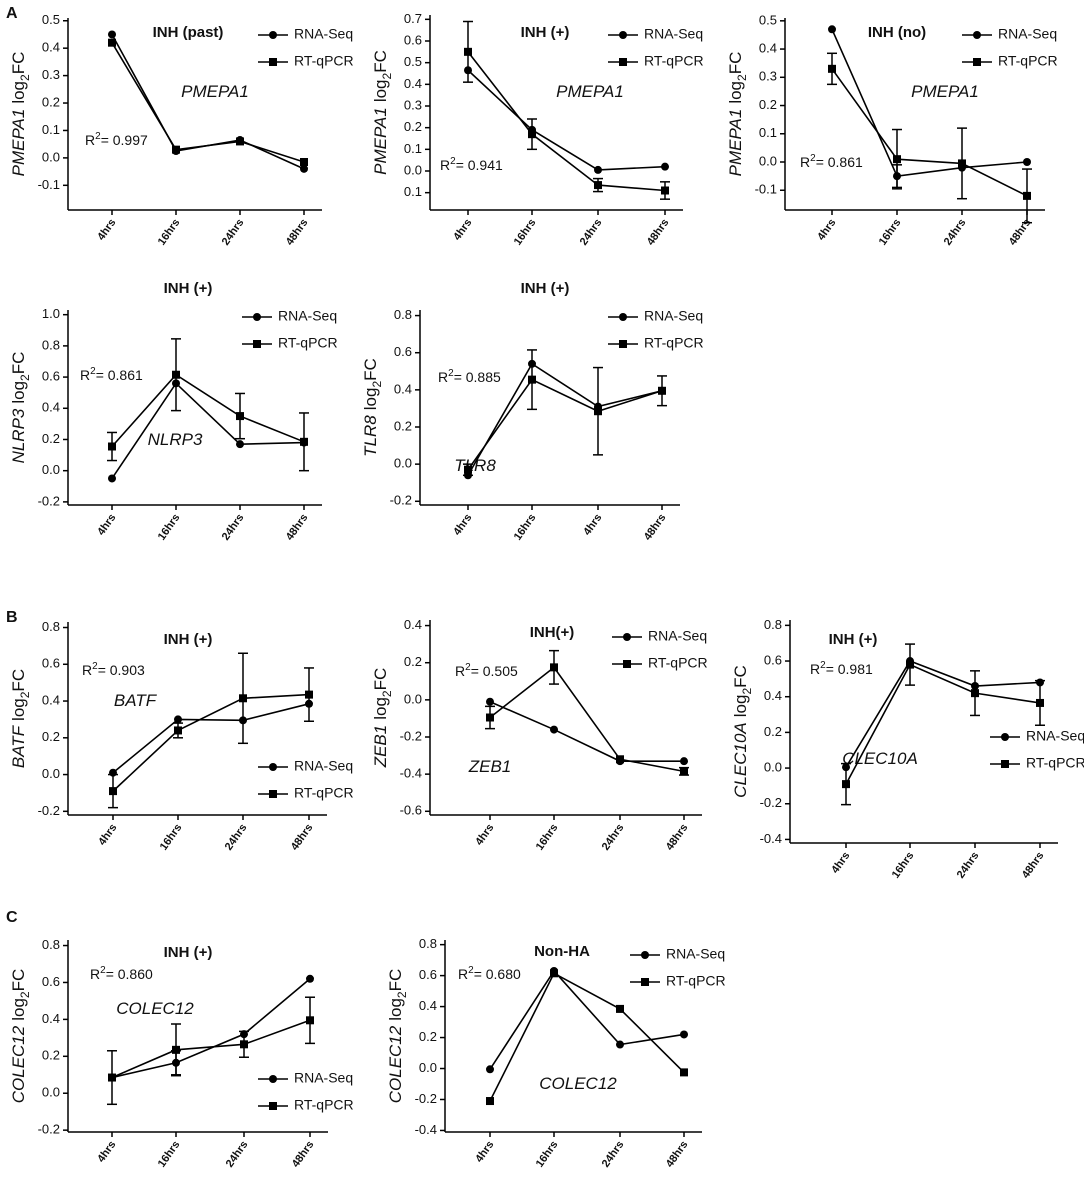  Describe the element at coordinates (880, 758) in the screenshot. I see `gene-label: CLEC10A` at that location.